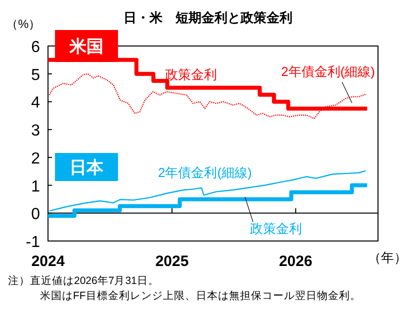 This screenshot has width=416, height=327. I want to click on y-tick-label: 3, so click(35, 131).